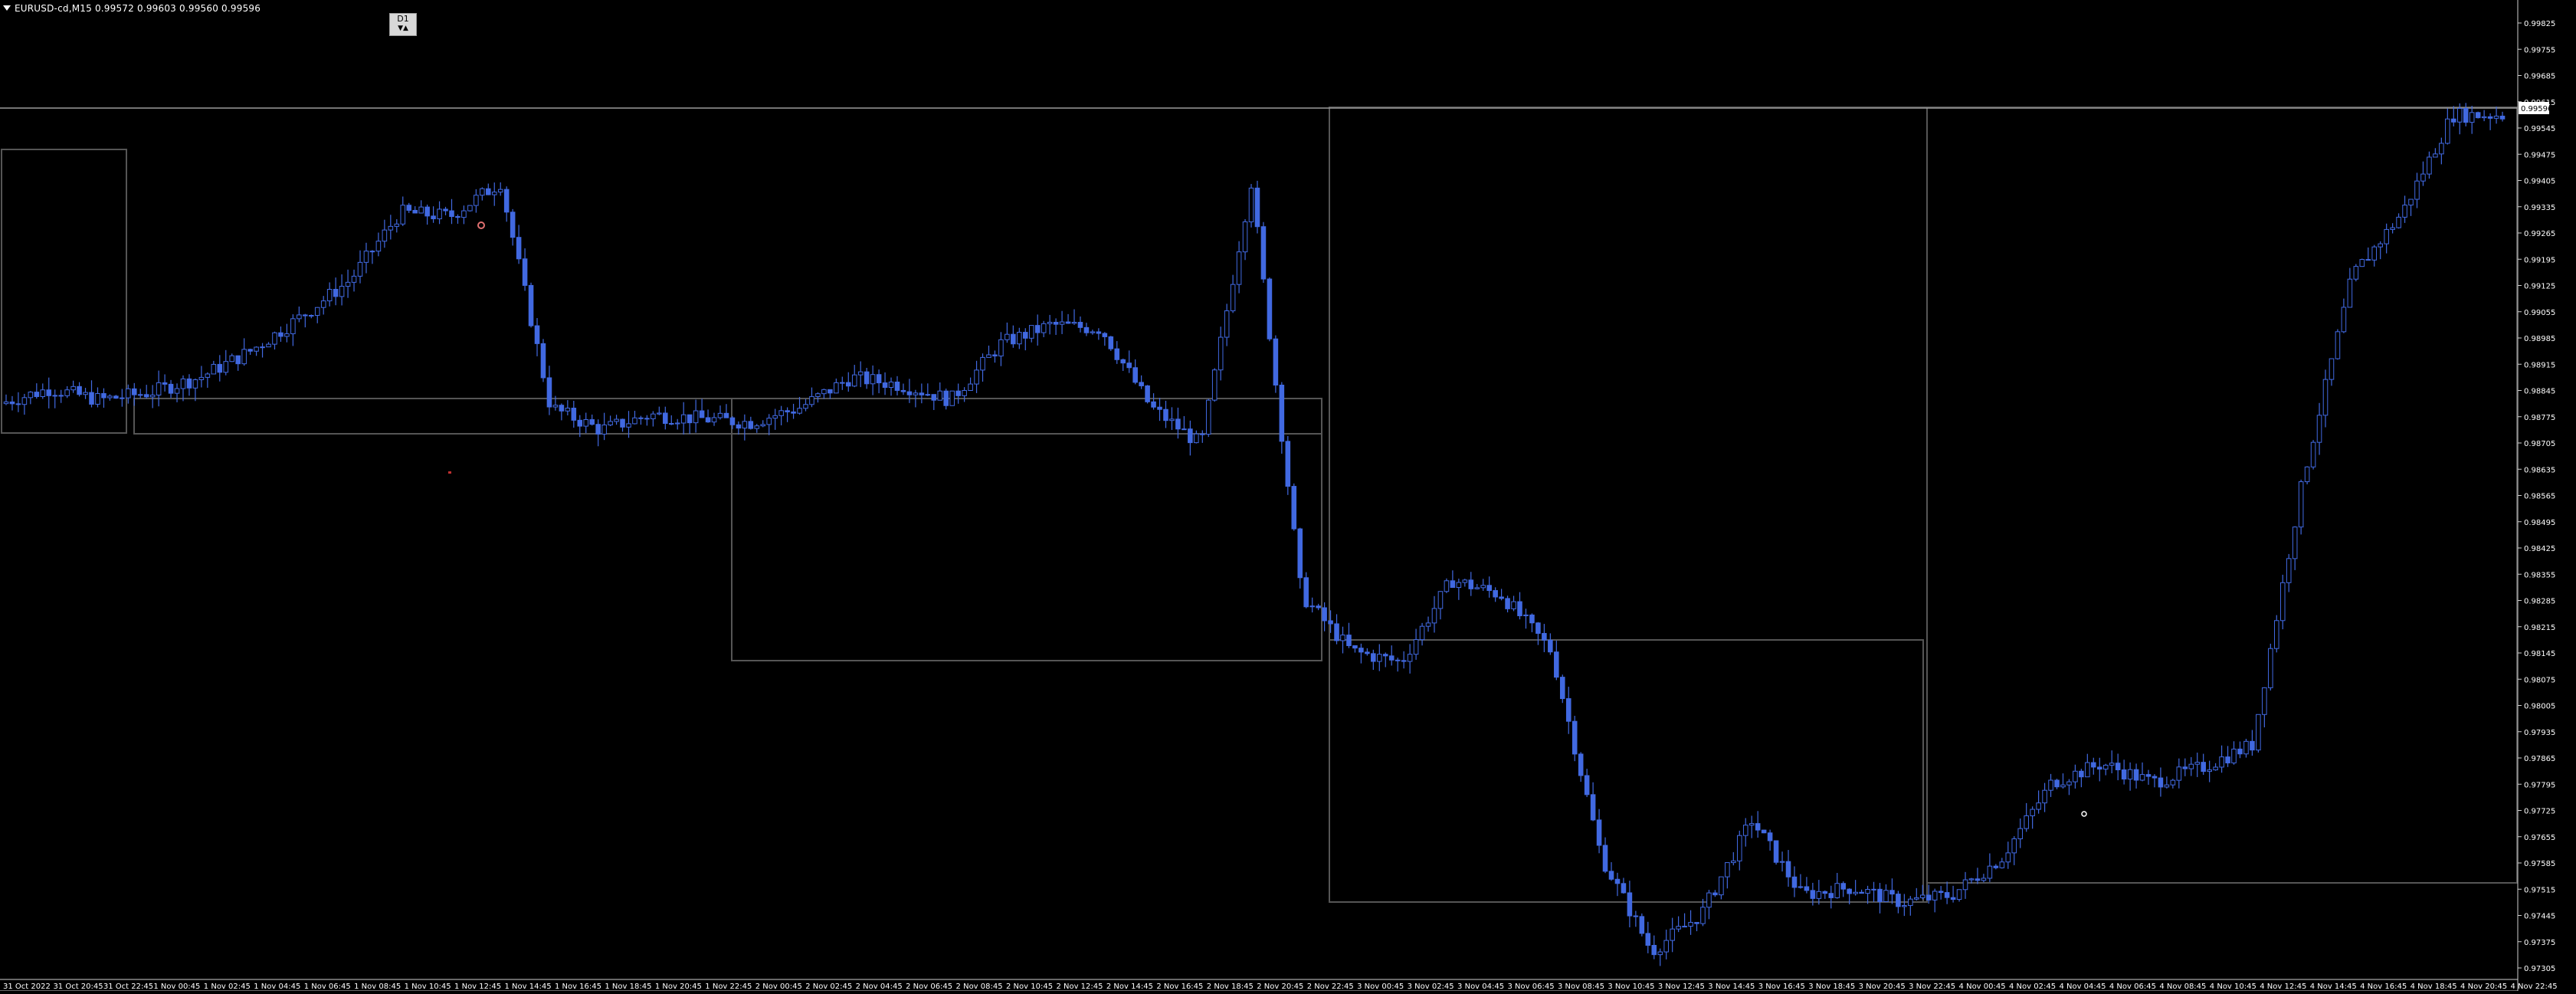 The width and height of the screenshot is (2576, 994). Describe the element at coordinates (478, 987) in the screenshot. I see `time-label: 1 Nov 12:45` at that location.